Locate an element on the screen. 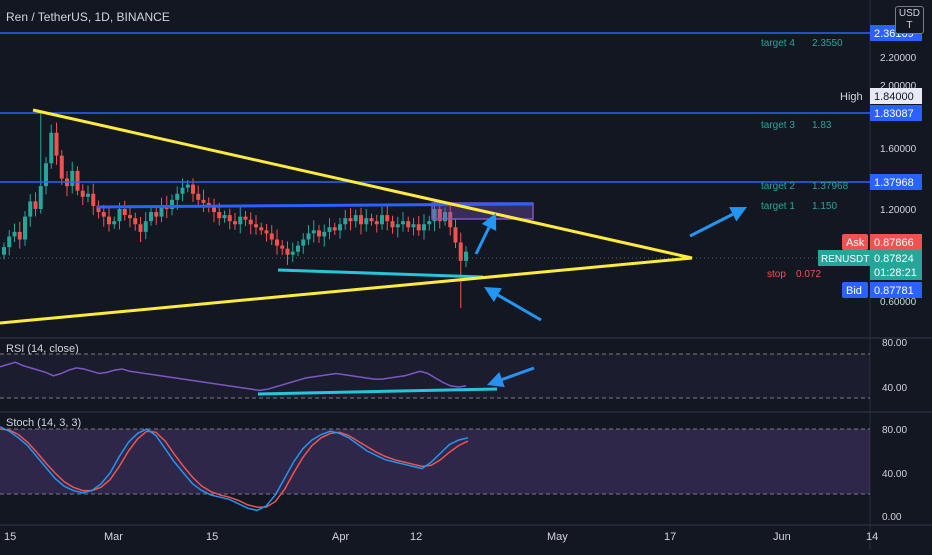  price-tag-prefix-bg is located at coordinates (855, 290).